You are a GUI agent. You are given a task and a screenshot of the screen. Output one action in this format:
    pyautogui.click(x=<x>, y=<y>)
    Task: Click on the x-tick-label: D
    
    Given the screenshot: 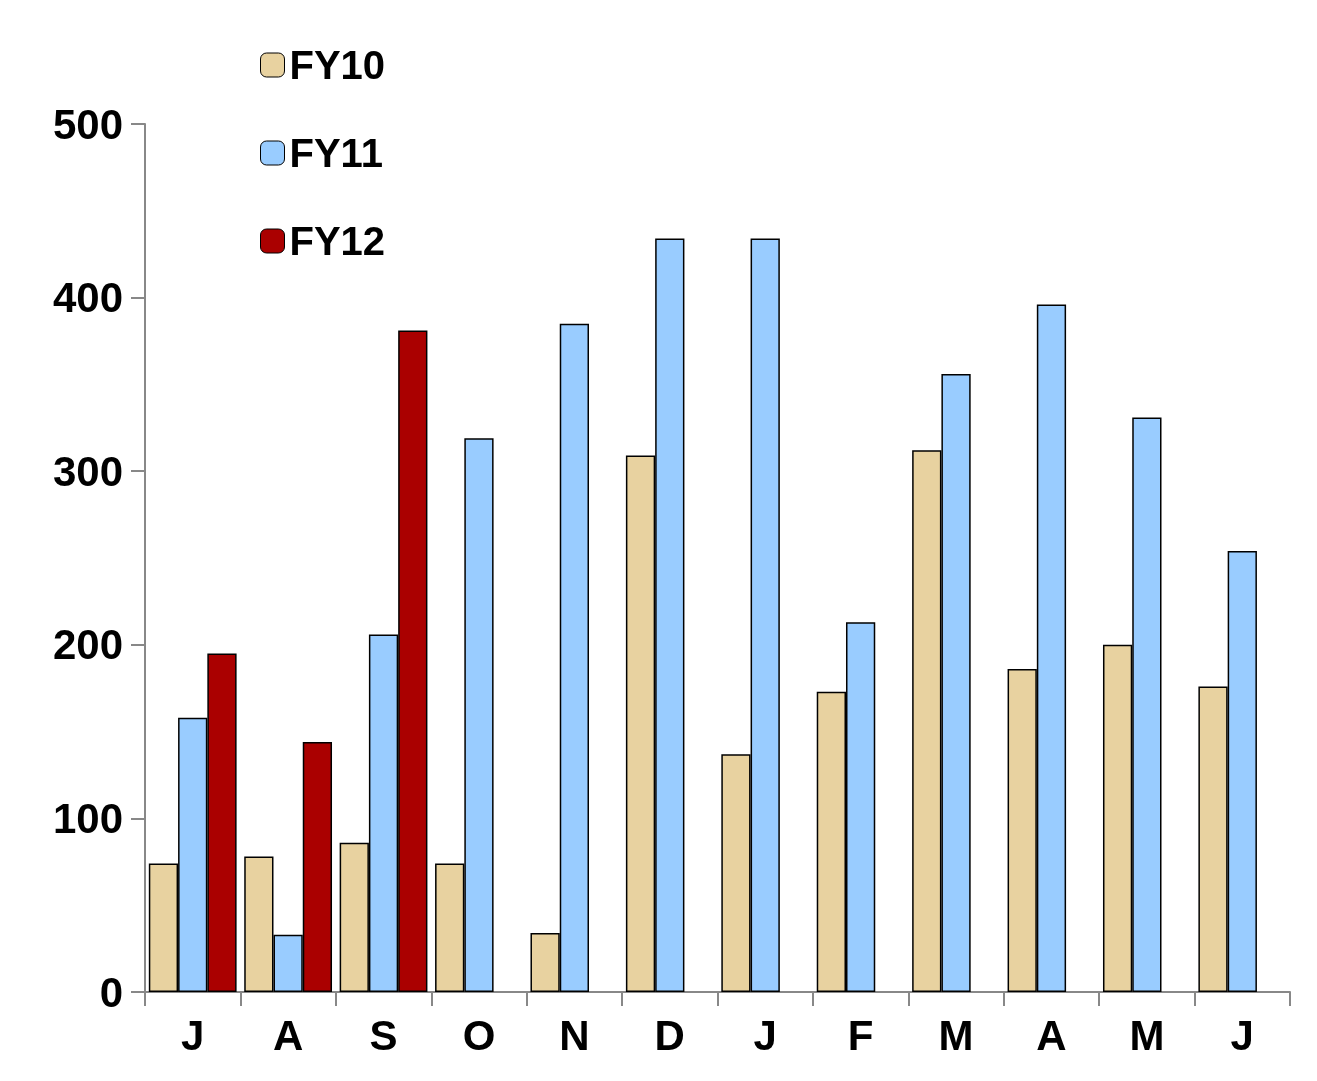 What is the action you would take?
    pyautogui.click(x=669, y=1035)
    